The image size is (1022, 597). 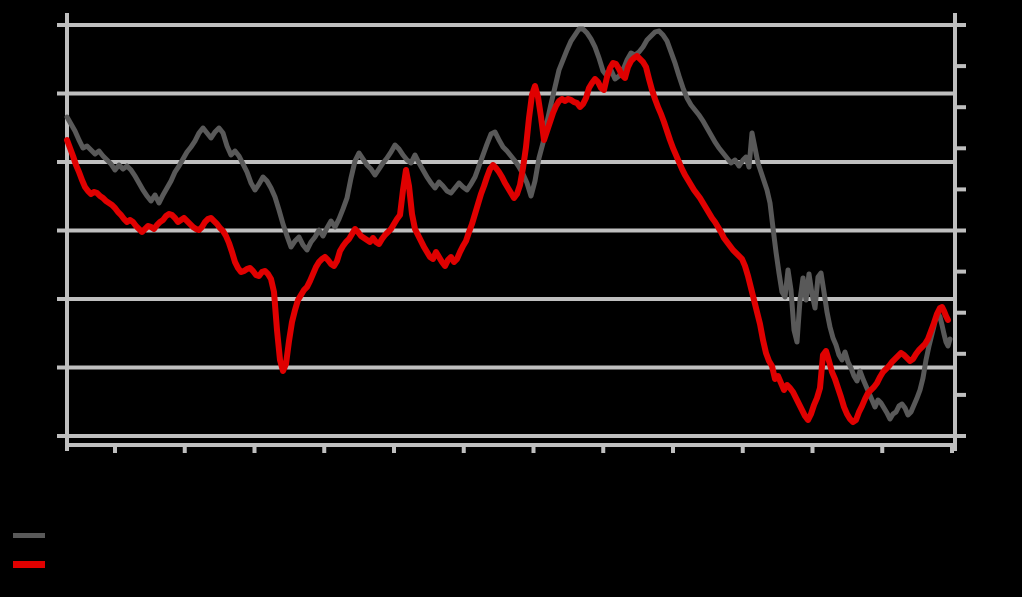 I want to click on y-axis-right, so click(x=959, y=232).